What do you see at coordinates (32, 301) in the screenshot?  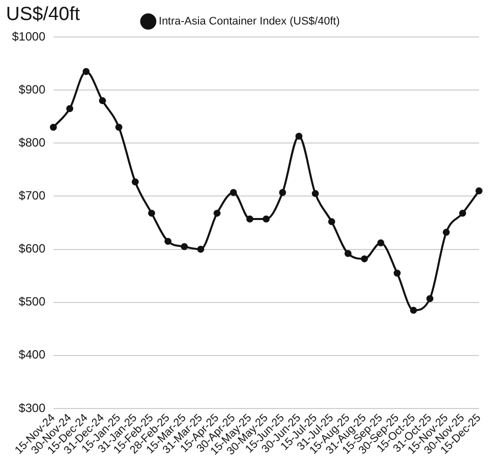 I see `y-tick-label: $500` at bounding box center [32, 301].